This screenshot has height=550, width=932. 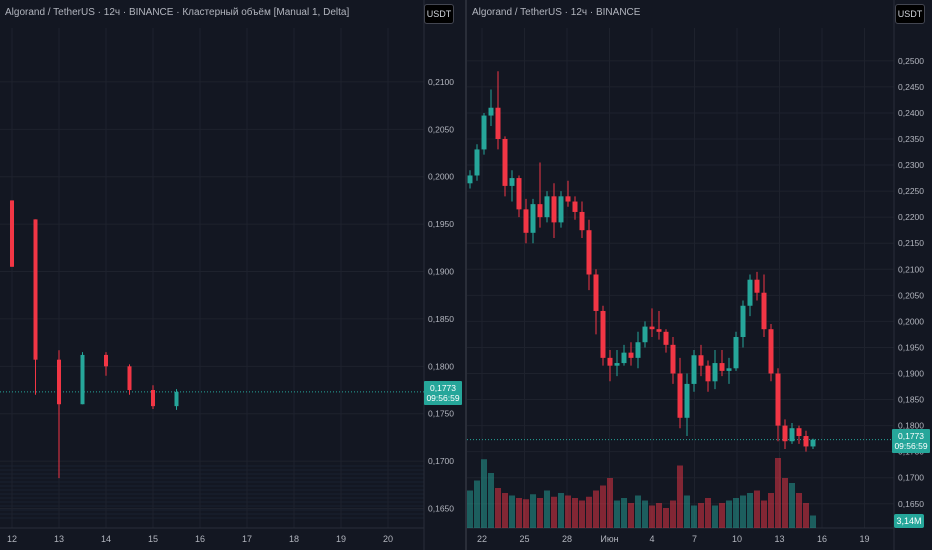 I want to click on y-tick-label: 0,2500, so click(x=911, y=61).